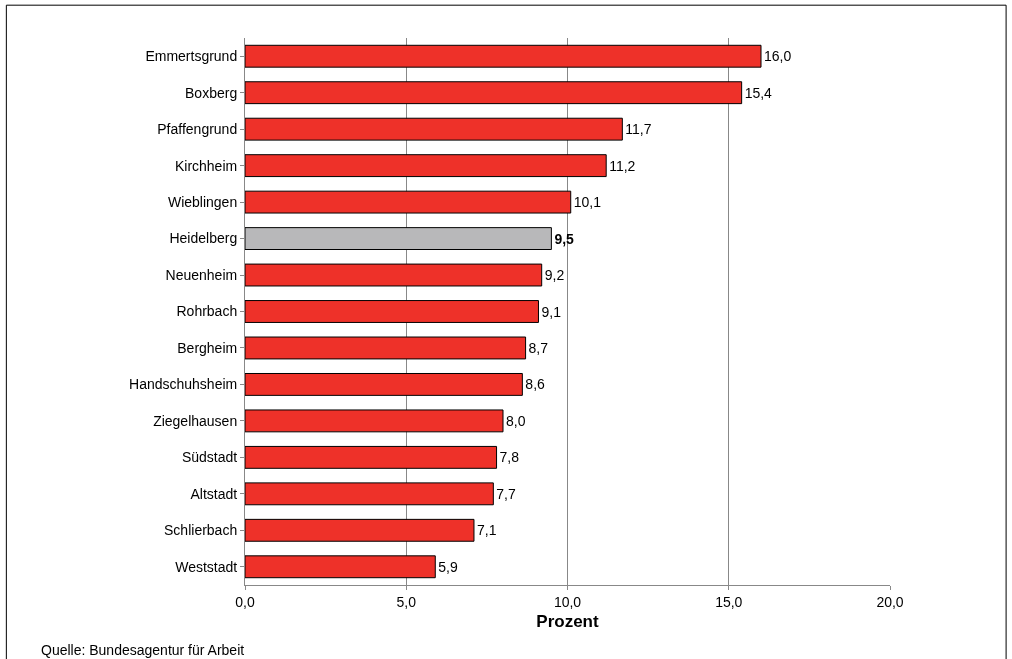  Describe the element at coordinates (214, 493) in the screenshot. I see `y-tick-label: Altstadt` at that location.